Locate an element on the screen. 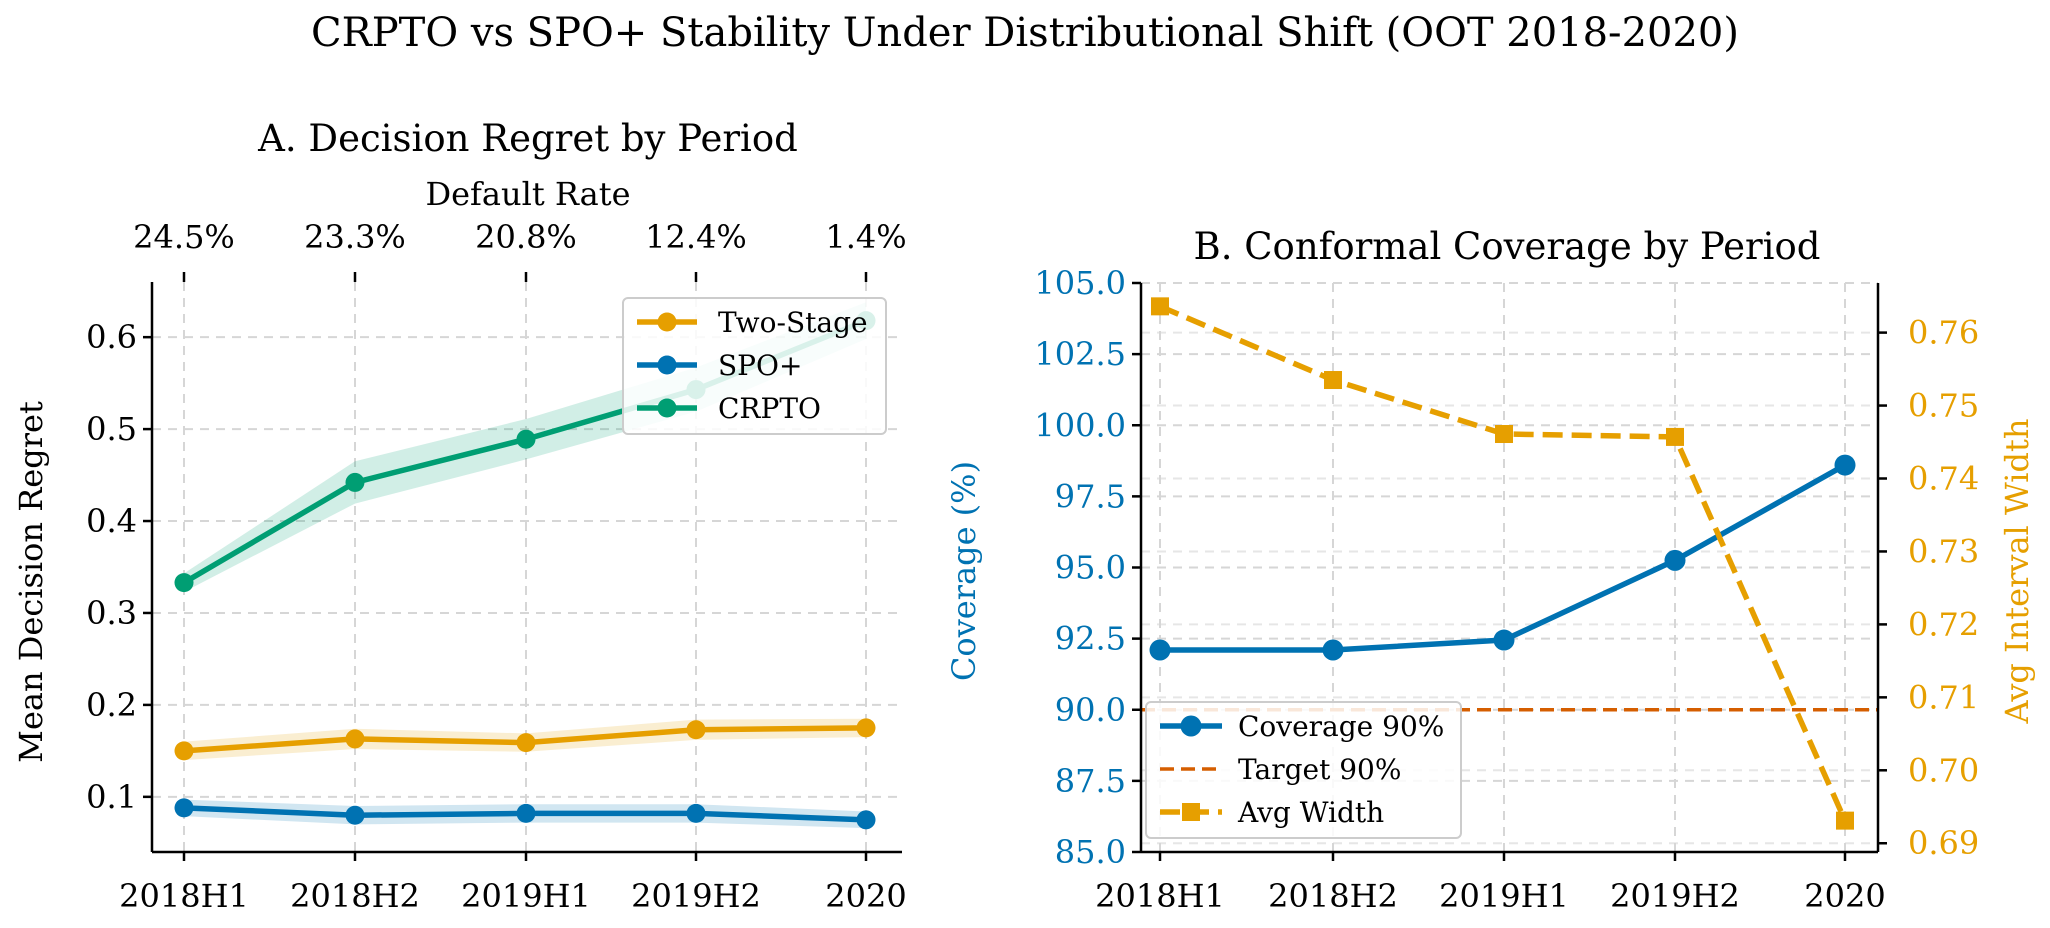 The image size is (2050, 928). panel-b-y2tick-label: 0.74 is located at coordinates (1943, 479).